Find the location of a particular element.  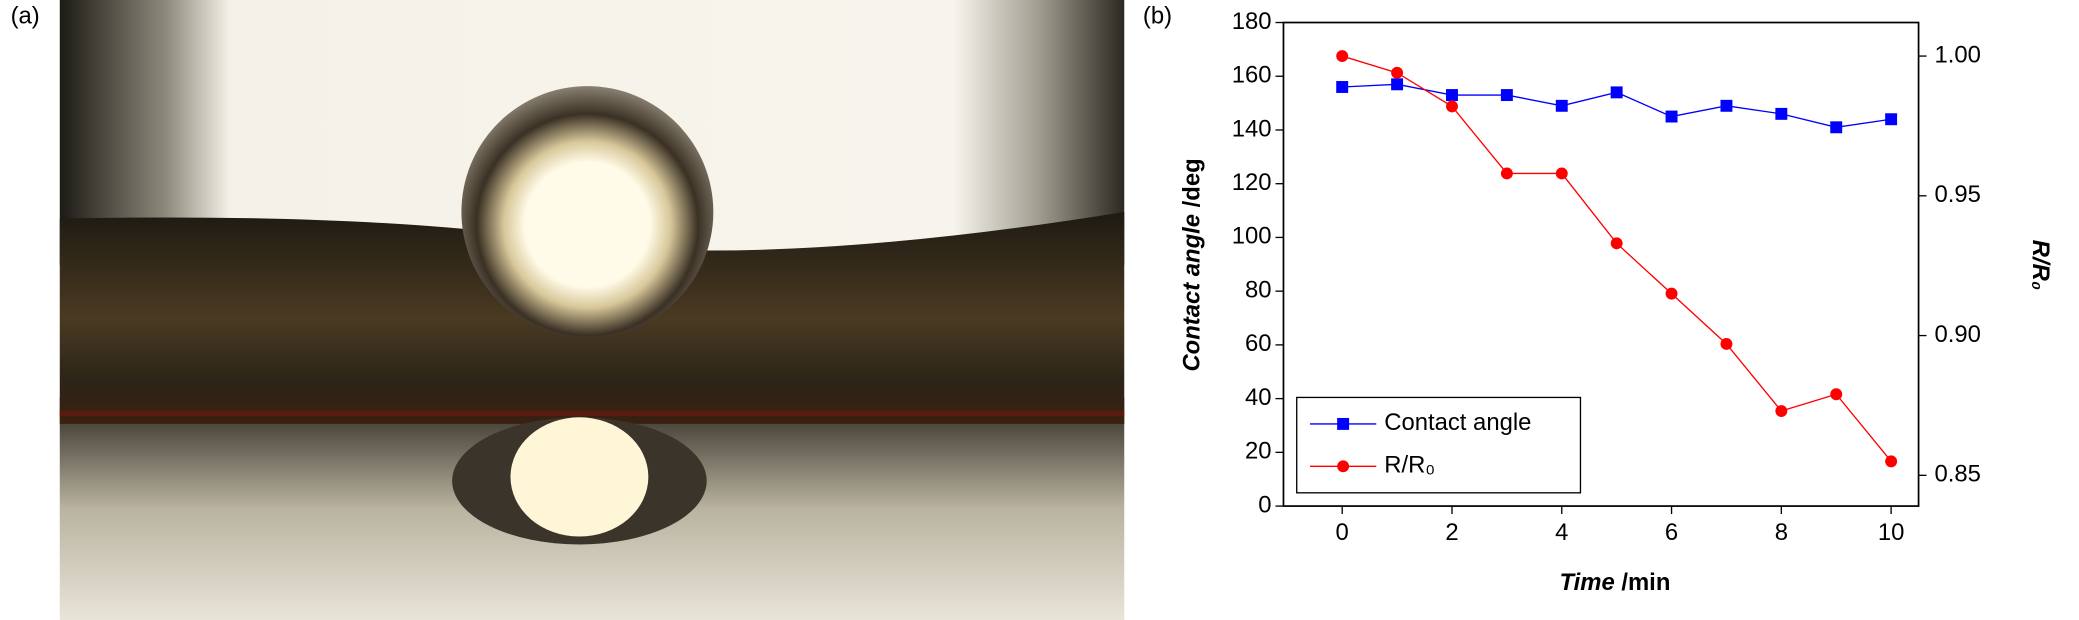

x-tick-label: 10 is located at coordinates (1891, 532).